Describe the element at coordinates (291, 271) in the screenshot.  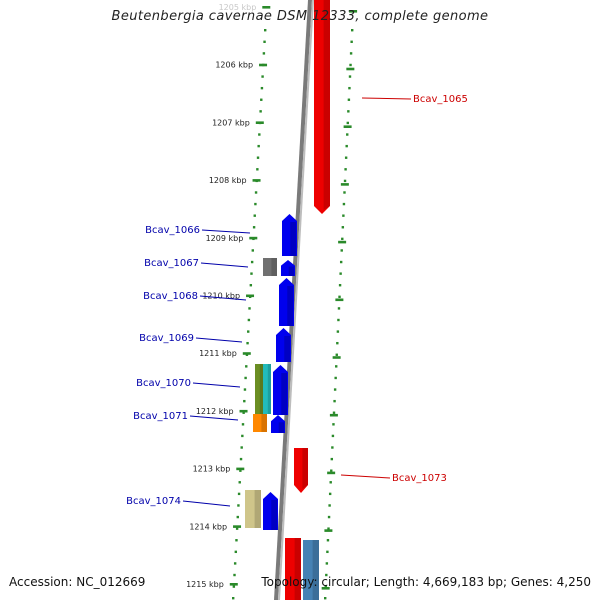
I see `gene-bcav-1067-shade` at that location.